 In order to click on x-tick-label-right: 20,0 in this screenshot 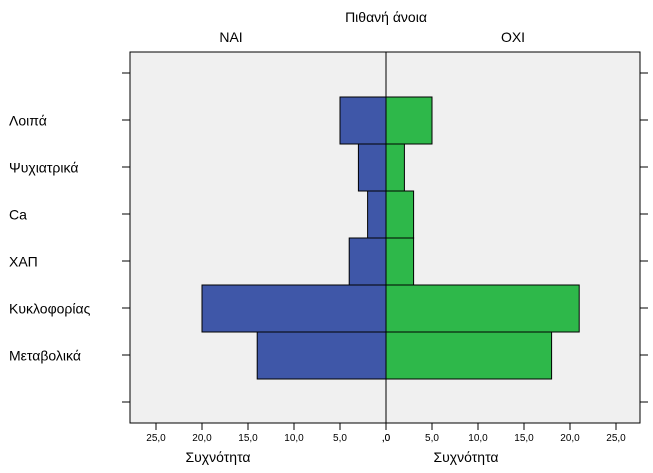, I will do `click(570, 438)`.